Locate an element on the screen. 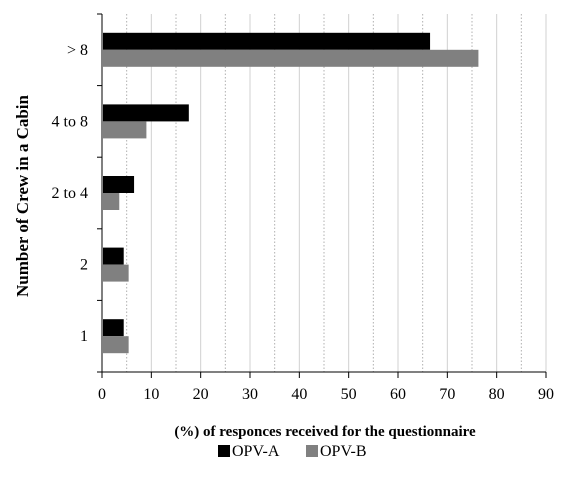 Image resolution: width=569 pixels, height=477 pixels. legend: OPV-A OPV-B is located at coordinates (292, 451).